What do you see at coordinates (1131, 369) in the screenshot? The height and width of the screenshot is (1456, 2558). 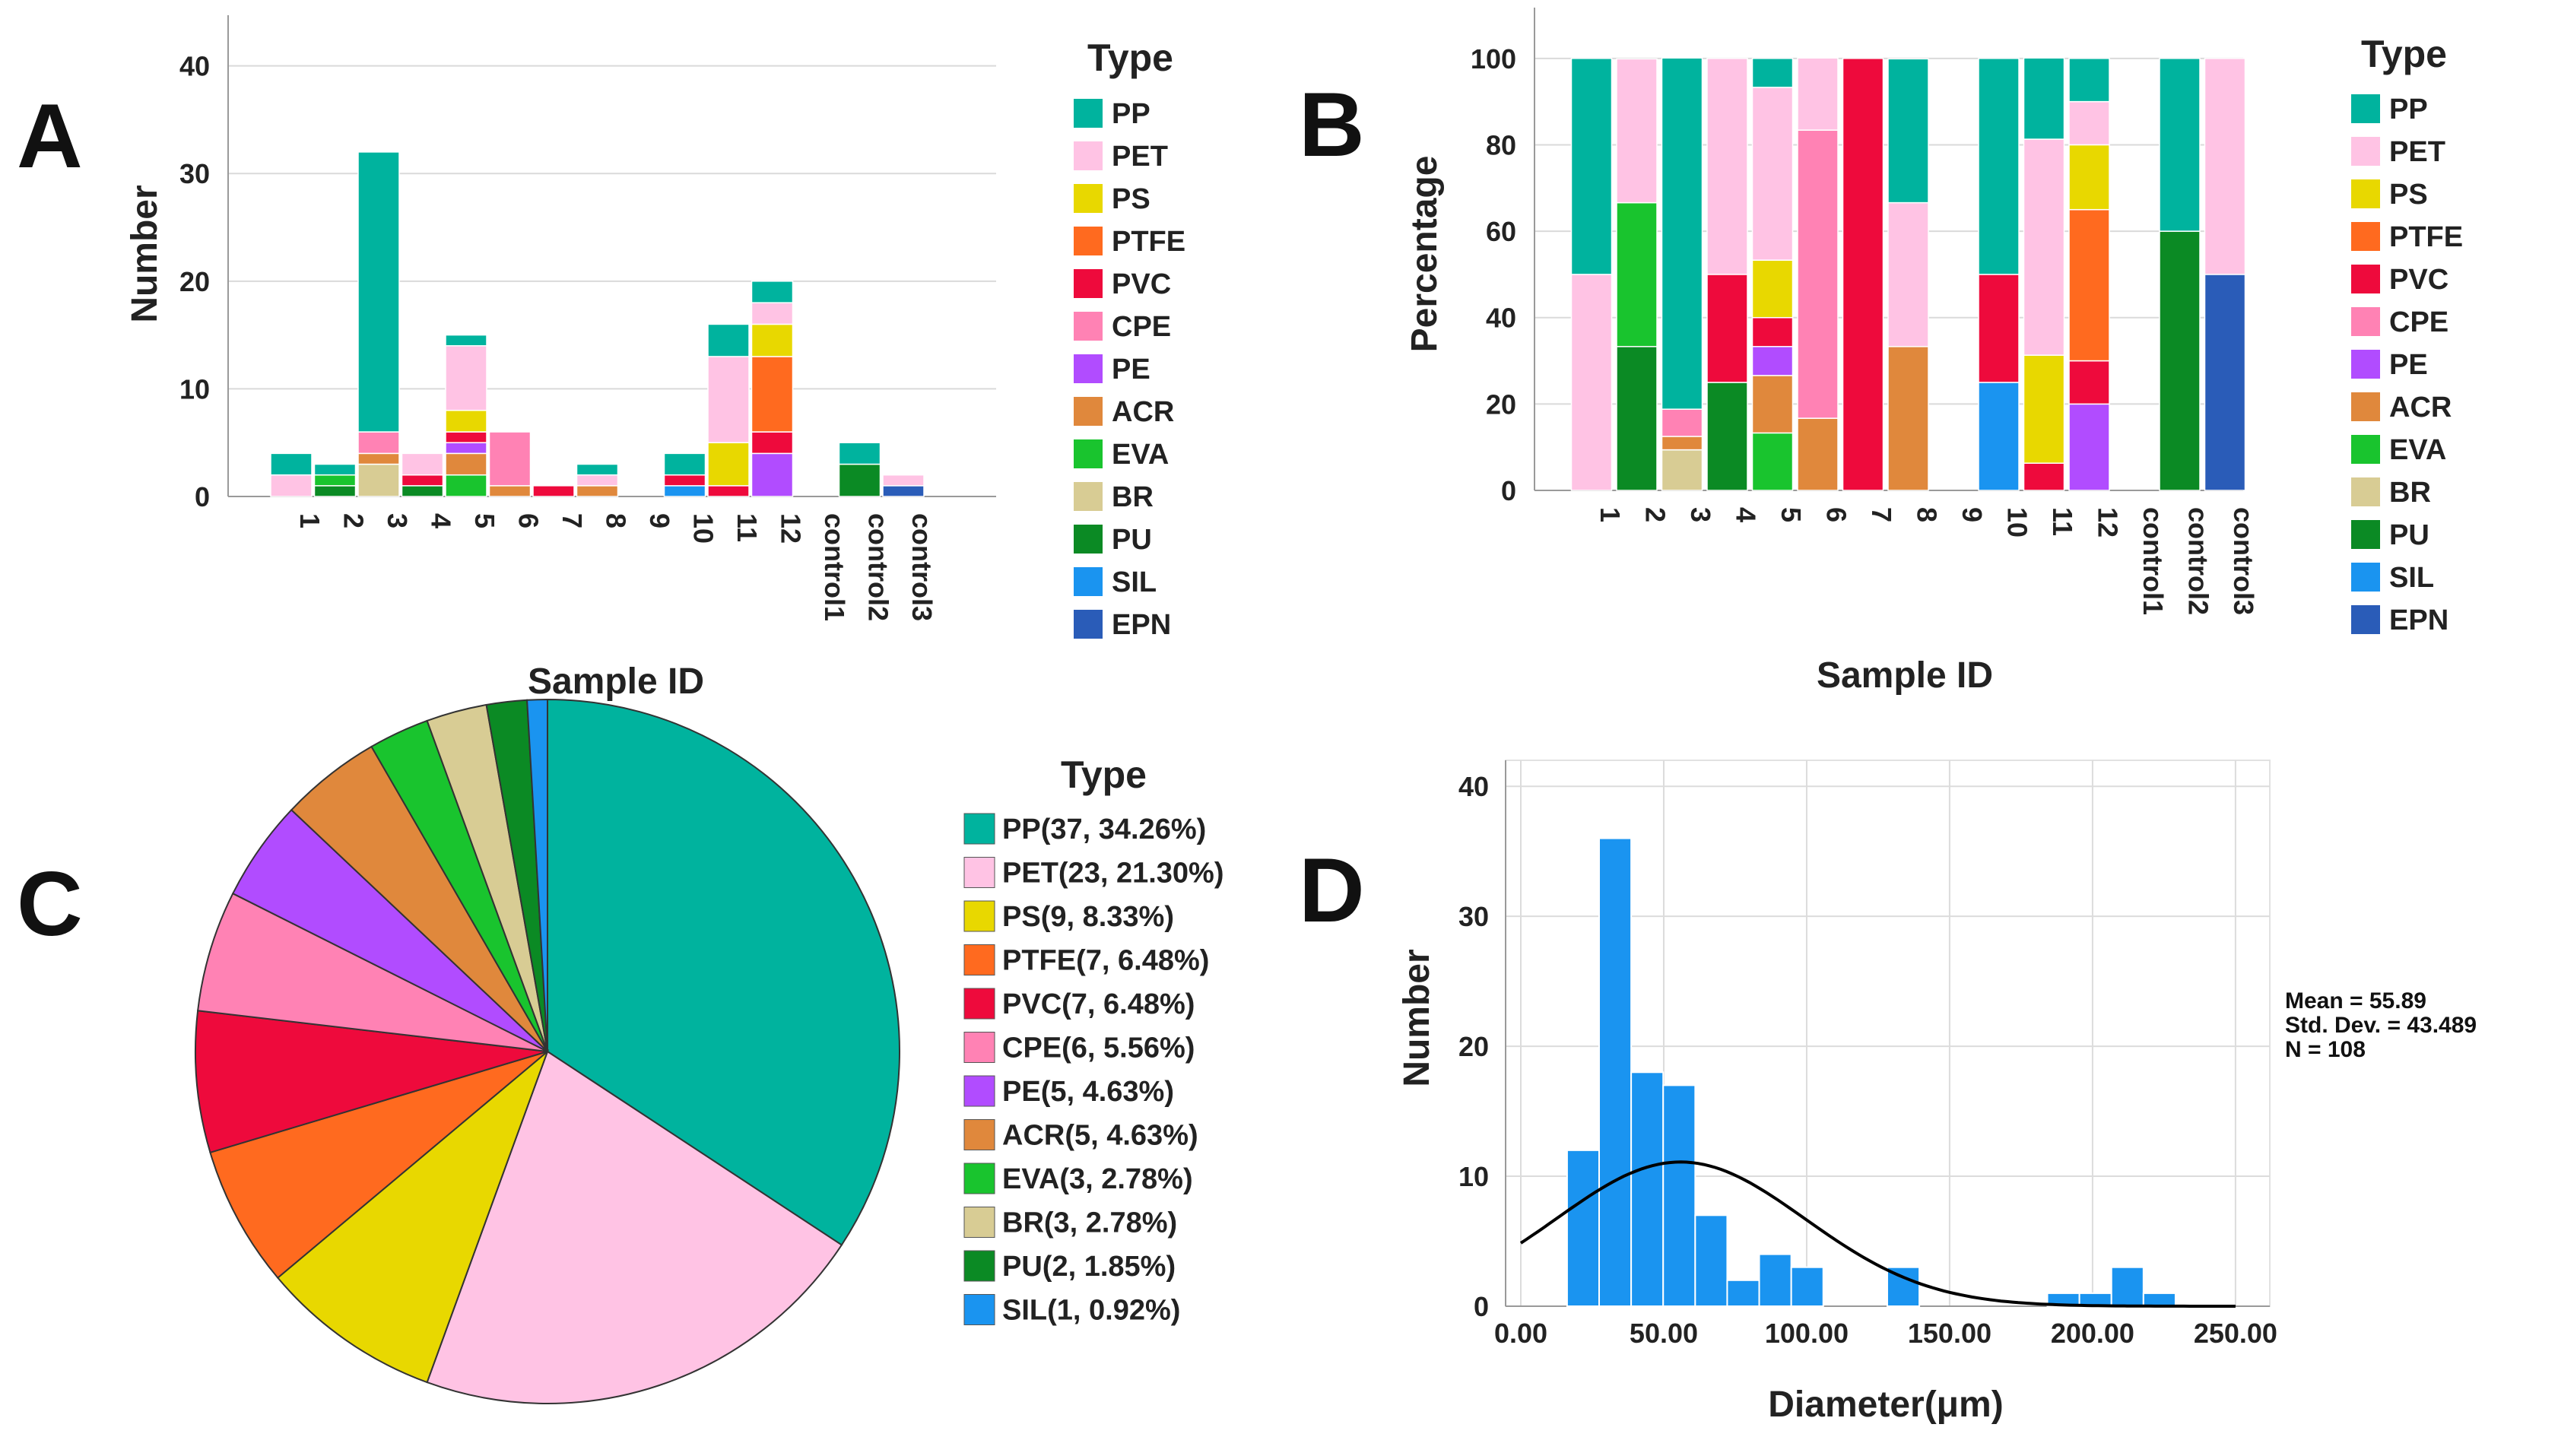 I see `legend-label-pe: PE` at bounding box center [1131, 369].